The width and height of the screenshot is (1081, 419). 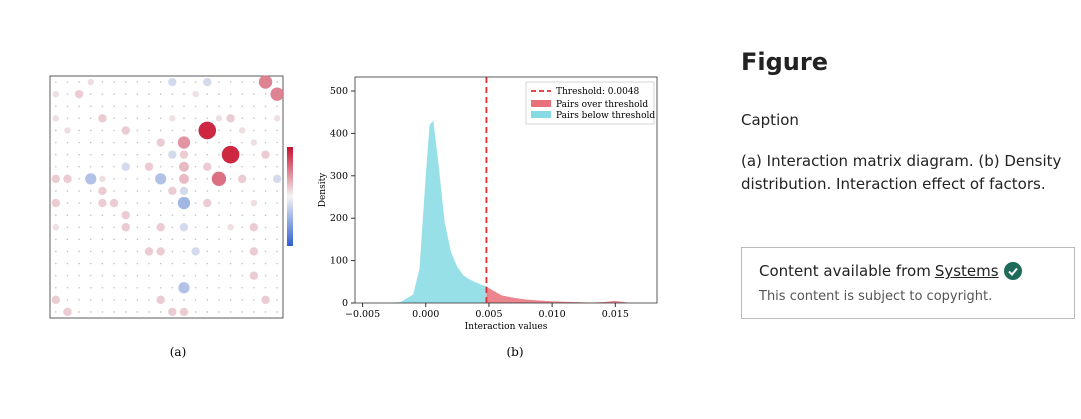 I want to click on access-note: This content is subject to copyright., so click(x=876, y=296).